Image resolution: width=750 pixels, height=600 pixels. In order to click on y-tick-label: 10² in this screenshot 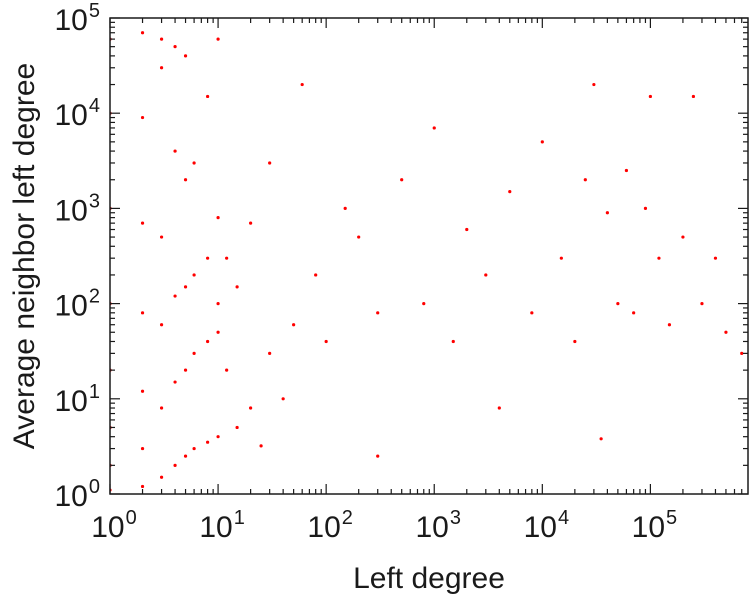, I will do `click(78, 304)`.